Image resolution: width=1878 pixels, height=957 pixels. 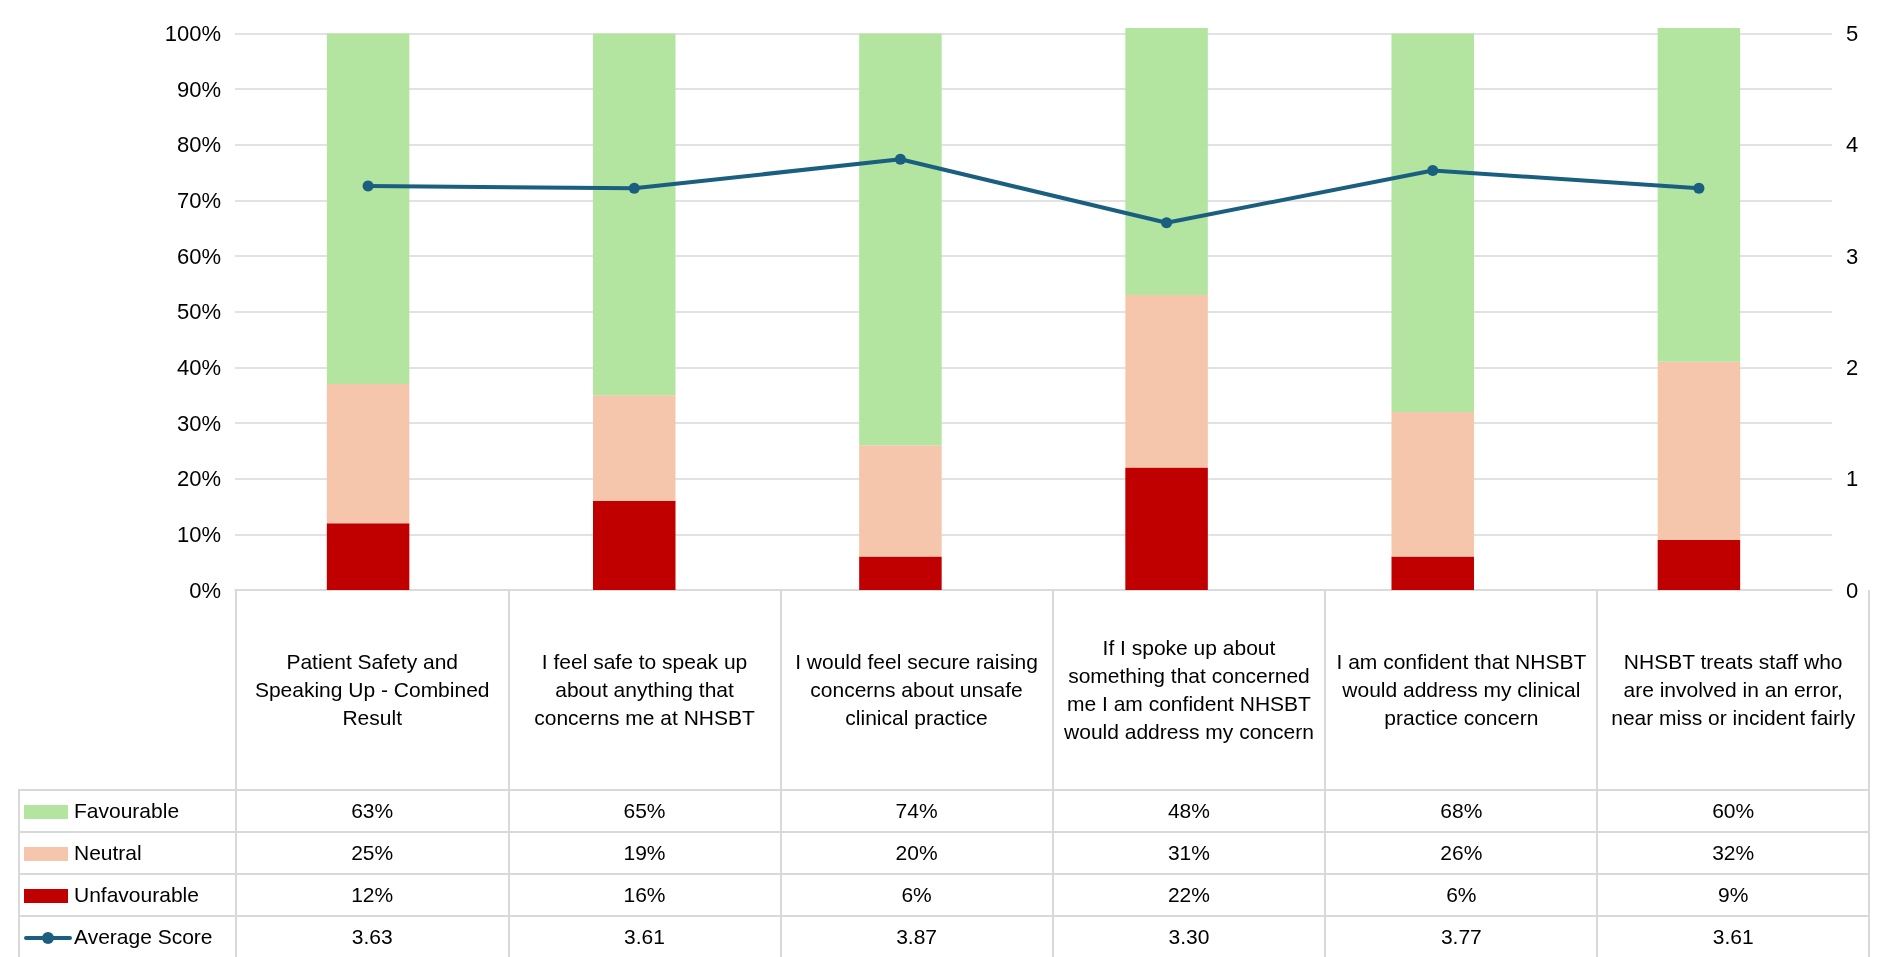 I want to click on legend-label: Favourable, so click(x=127, y=811).